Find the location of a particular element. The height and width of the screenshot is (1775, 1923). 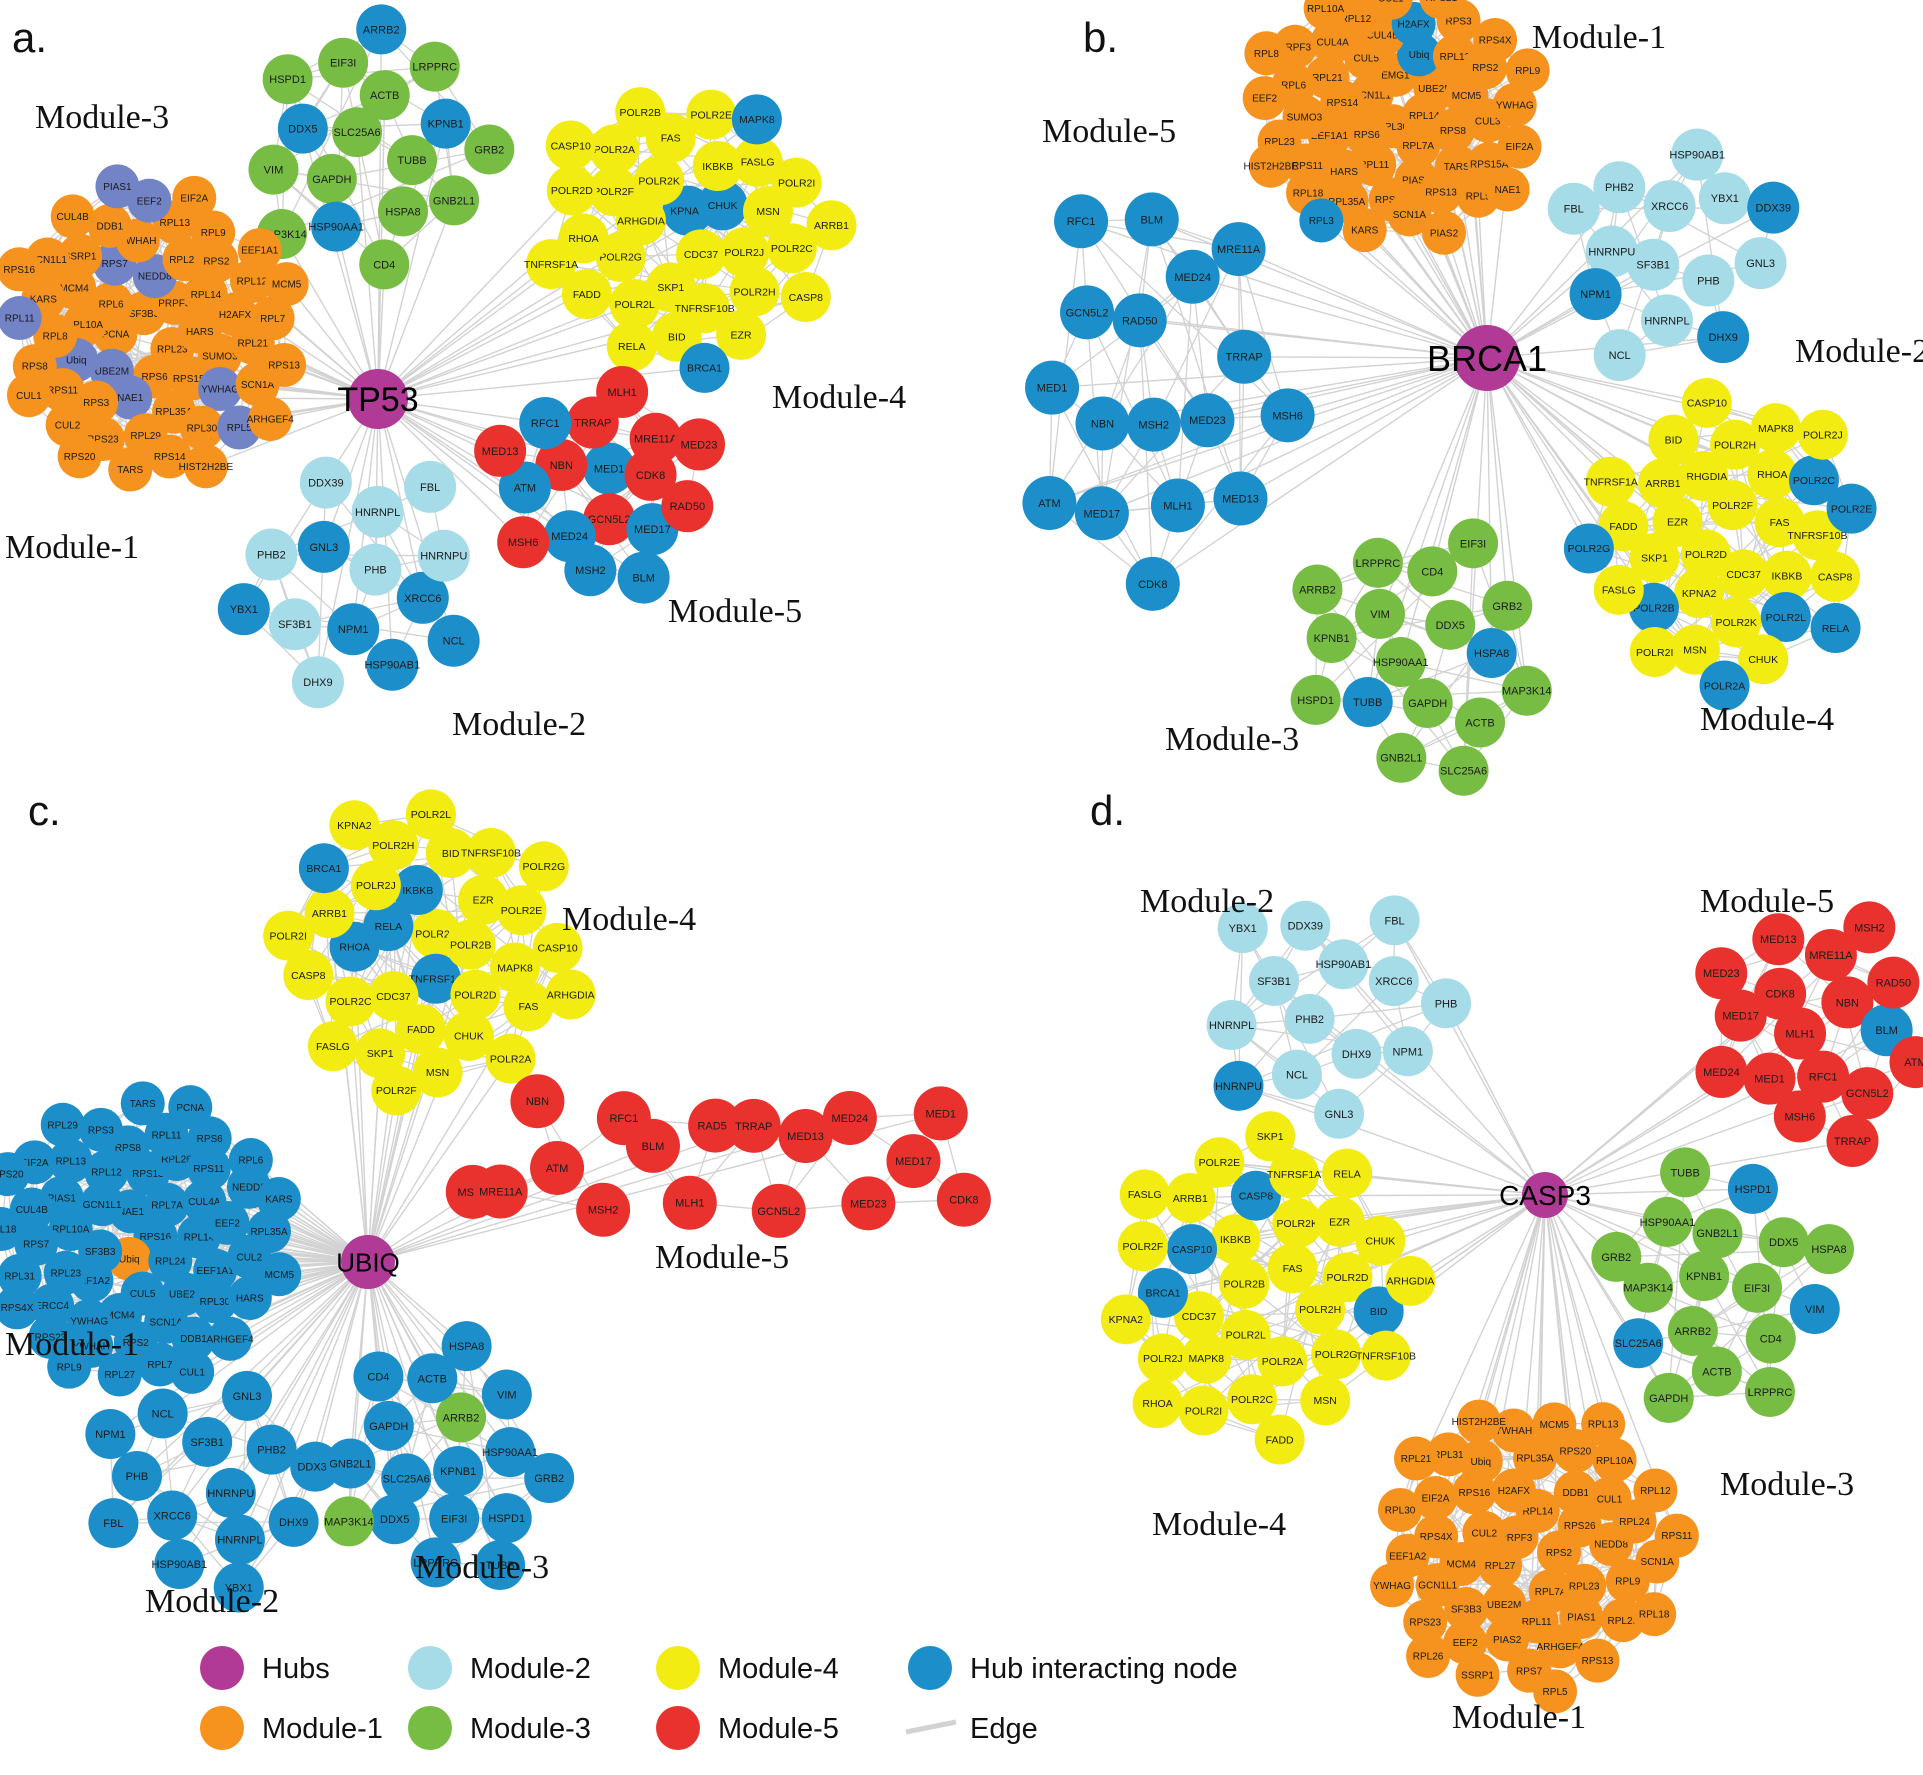

node-ACTB: ACTB is located at coordinates (1480, 722).